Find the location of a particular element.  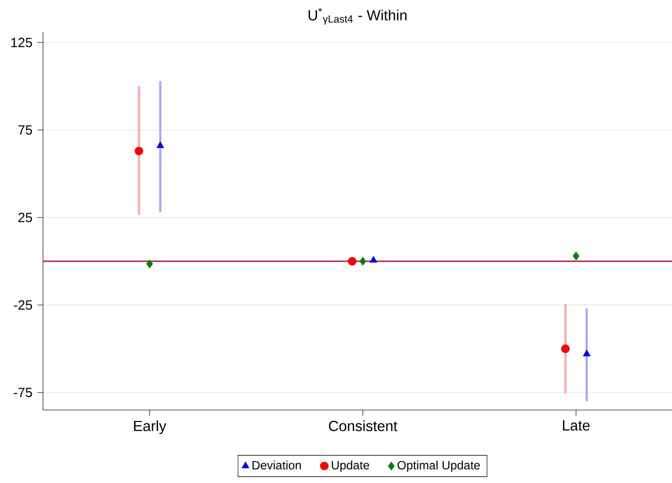

x-tick-label: Consistent is located at coordinates (363, 426).